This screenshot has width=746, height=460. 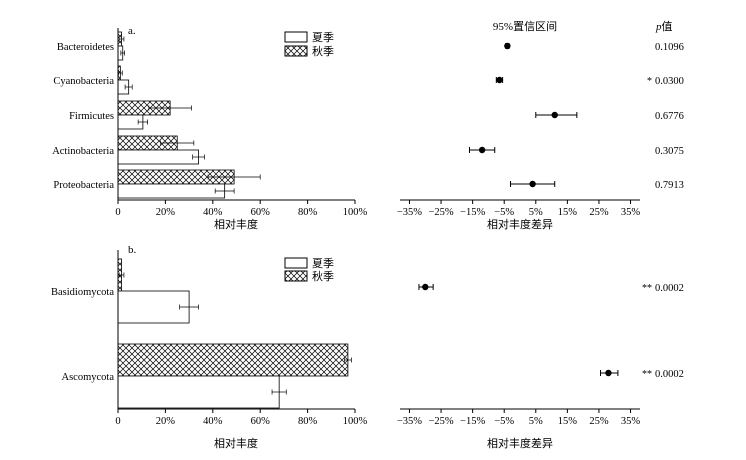 What do you see at coordinates (323, 37) in the screenshot?
I see `legend-label-summer: 夏季` at bounding box center [323, 37].